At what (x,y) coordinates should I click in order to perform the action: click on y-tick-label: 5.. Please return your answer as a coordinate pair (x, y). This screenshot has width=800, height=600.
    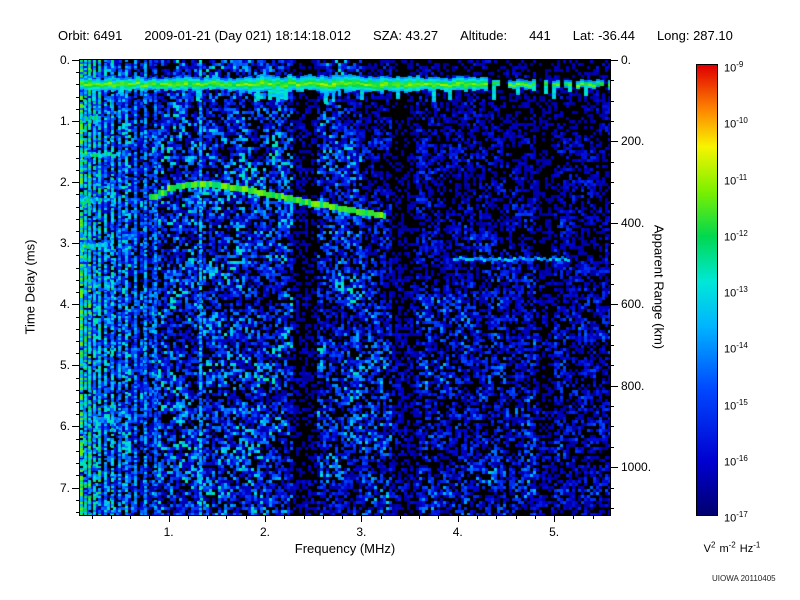
    Looking at the image, I should click on (64, 365).